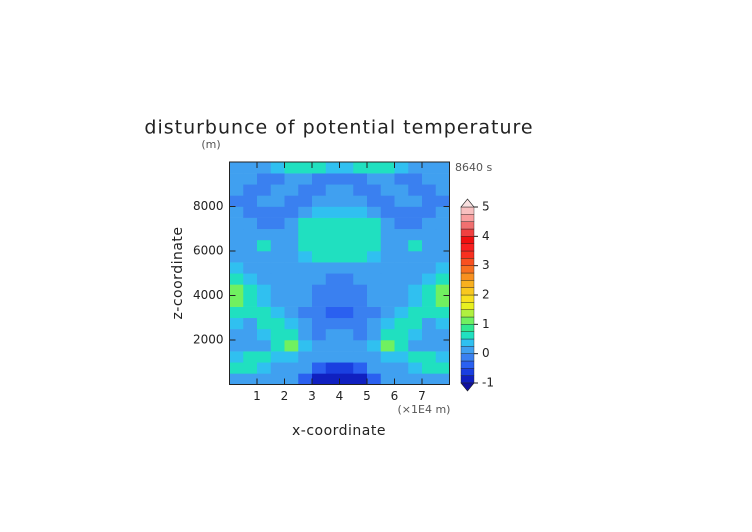 Image resolution: width=752 pixels, height=532 pixels. Describe the element at coordinates (486, 353) in the screenshot. I see `colorbar-tick-label: 0` at that location.